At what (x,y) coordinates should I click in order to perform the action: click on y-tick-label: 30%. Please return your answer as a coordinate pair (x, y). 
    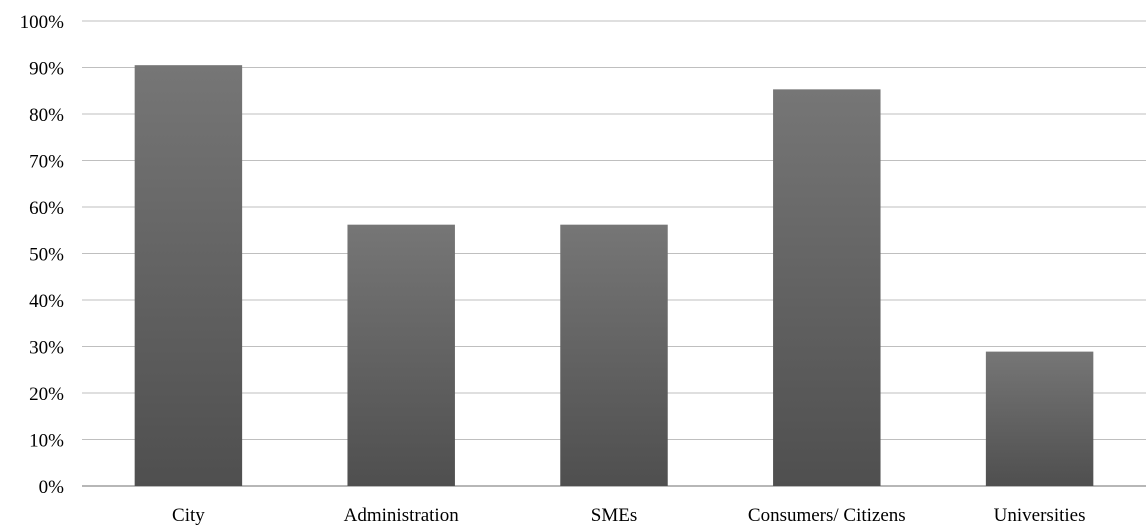
    Looking at the image, I should click on (46, 348).